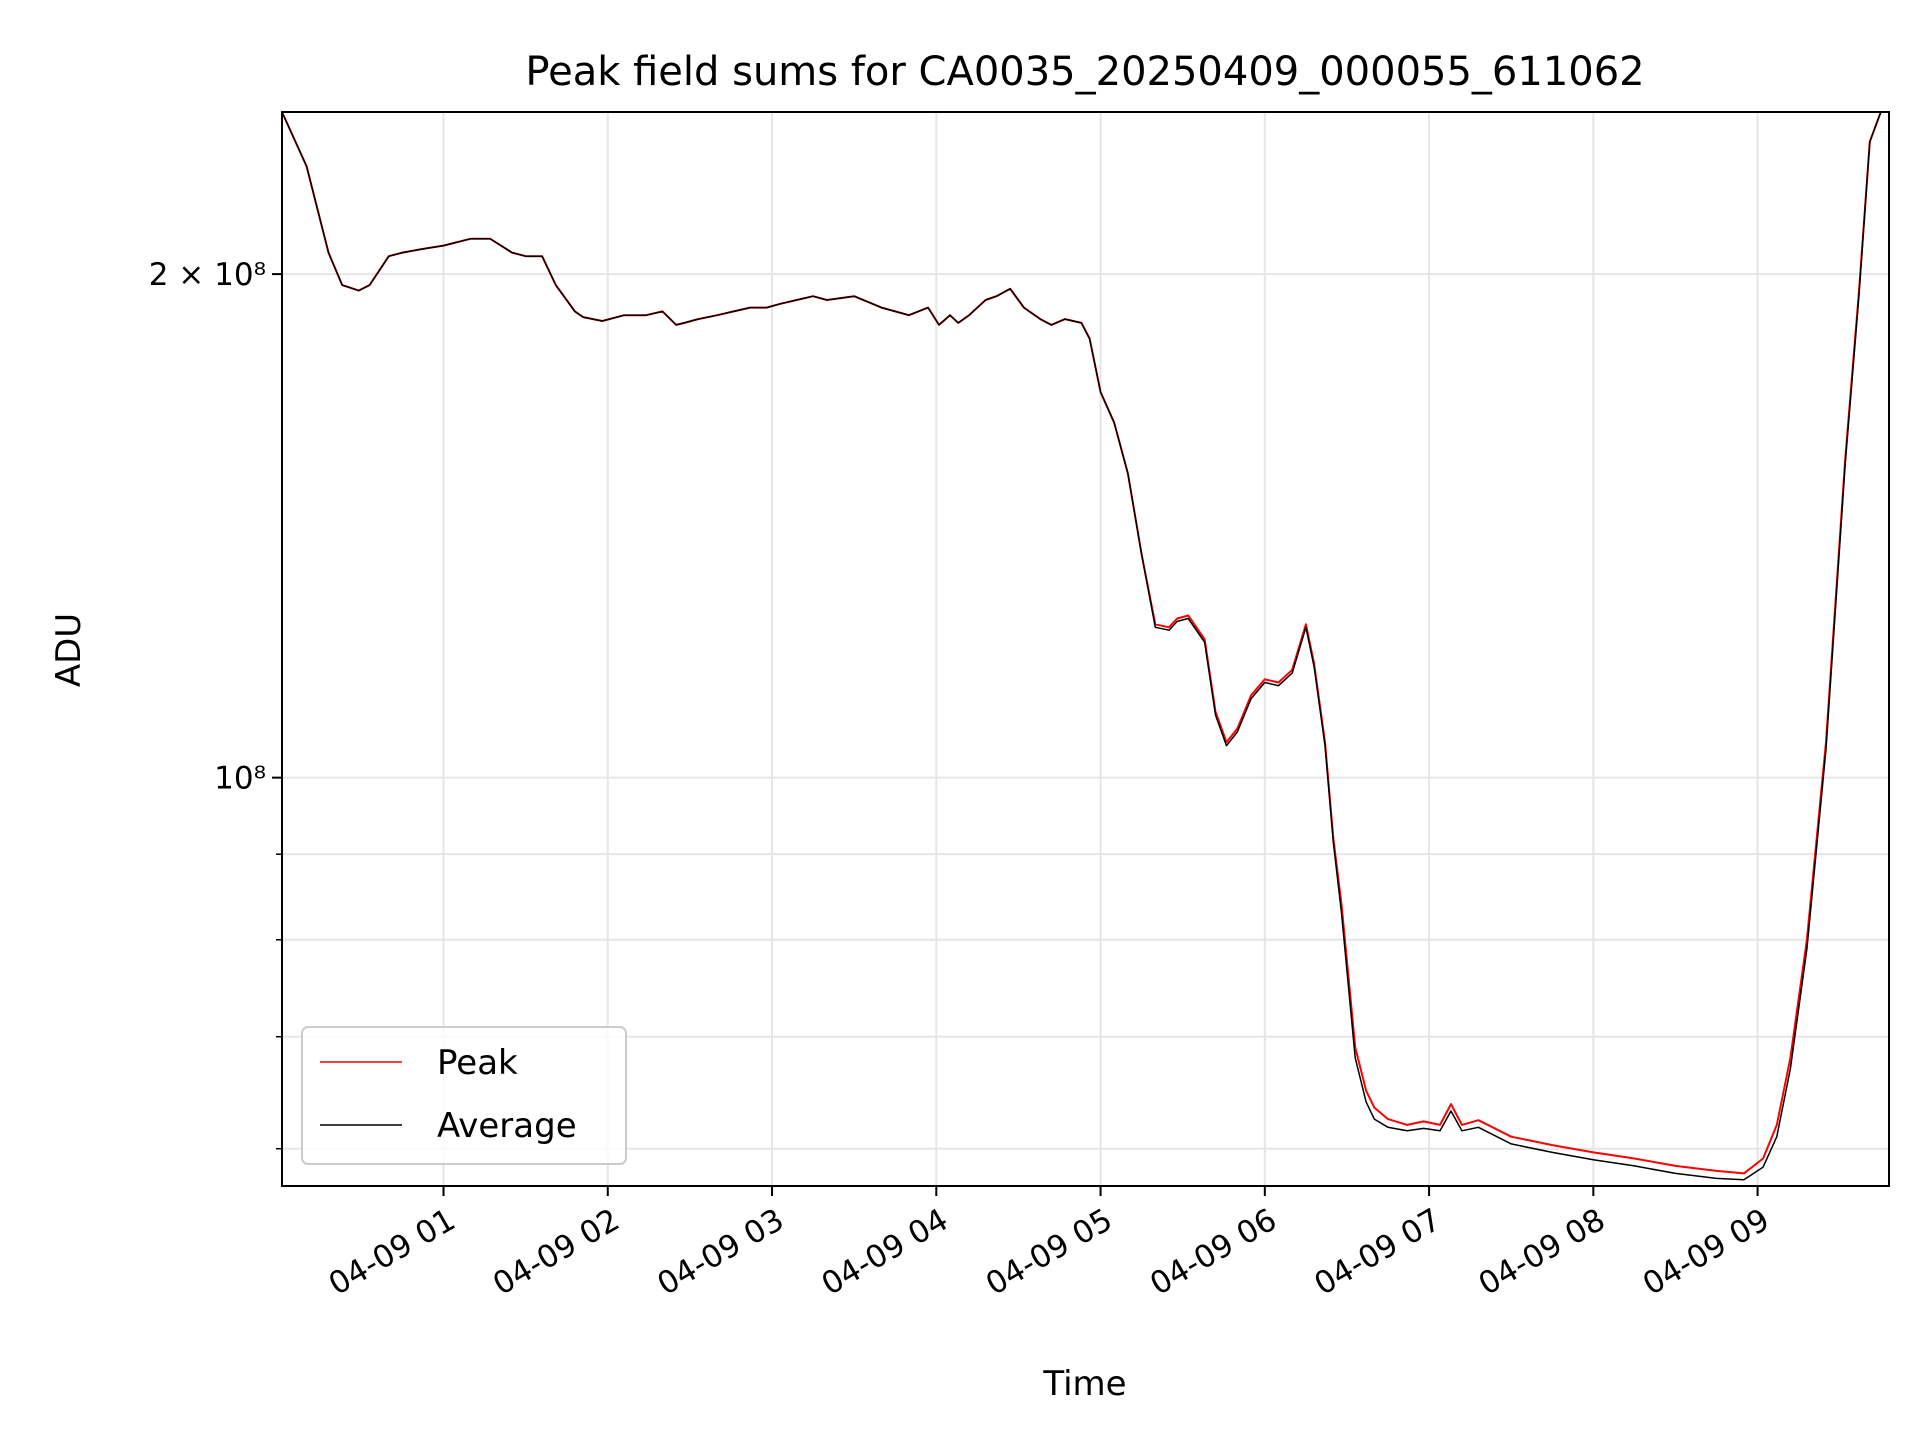  I want to click on y-tick-label-200000000: 2 × 10⁸, so click(207, 275).